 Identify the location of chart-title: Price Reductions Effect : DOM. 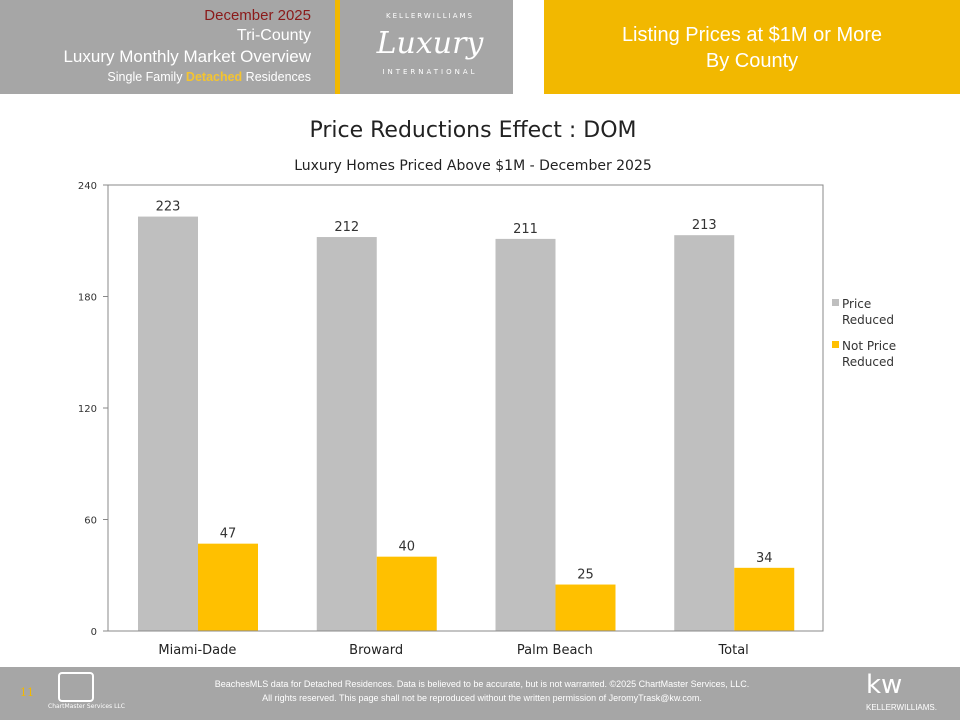
(473, 130).